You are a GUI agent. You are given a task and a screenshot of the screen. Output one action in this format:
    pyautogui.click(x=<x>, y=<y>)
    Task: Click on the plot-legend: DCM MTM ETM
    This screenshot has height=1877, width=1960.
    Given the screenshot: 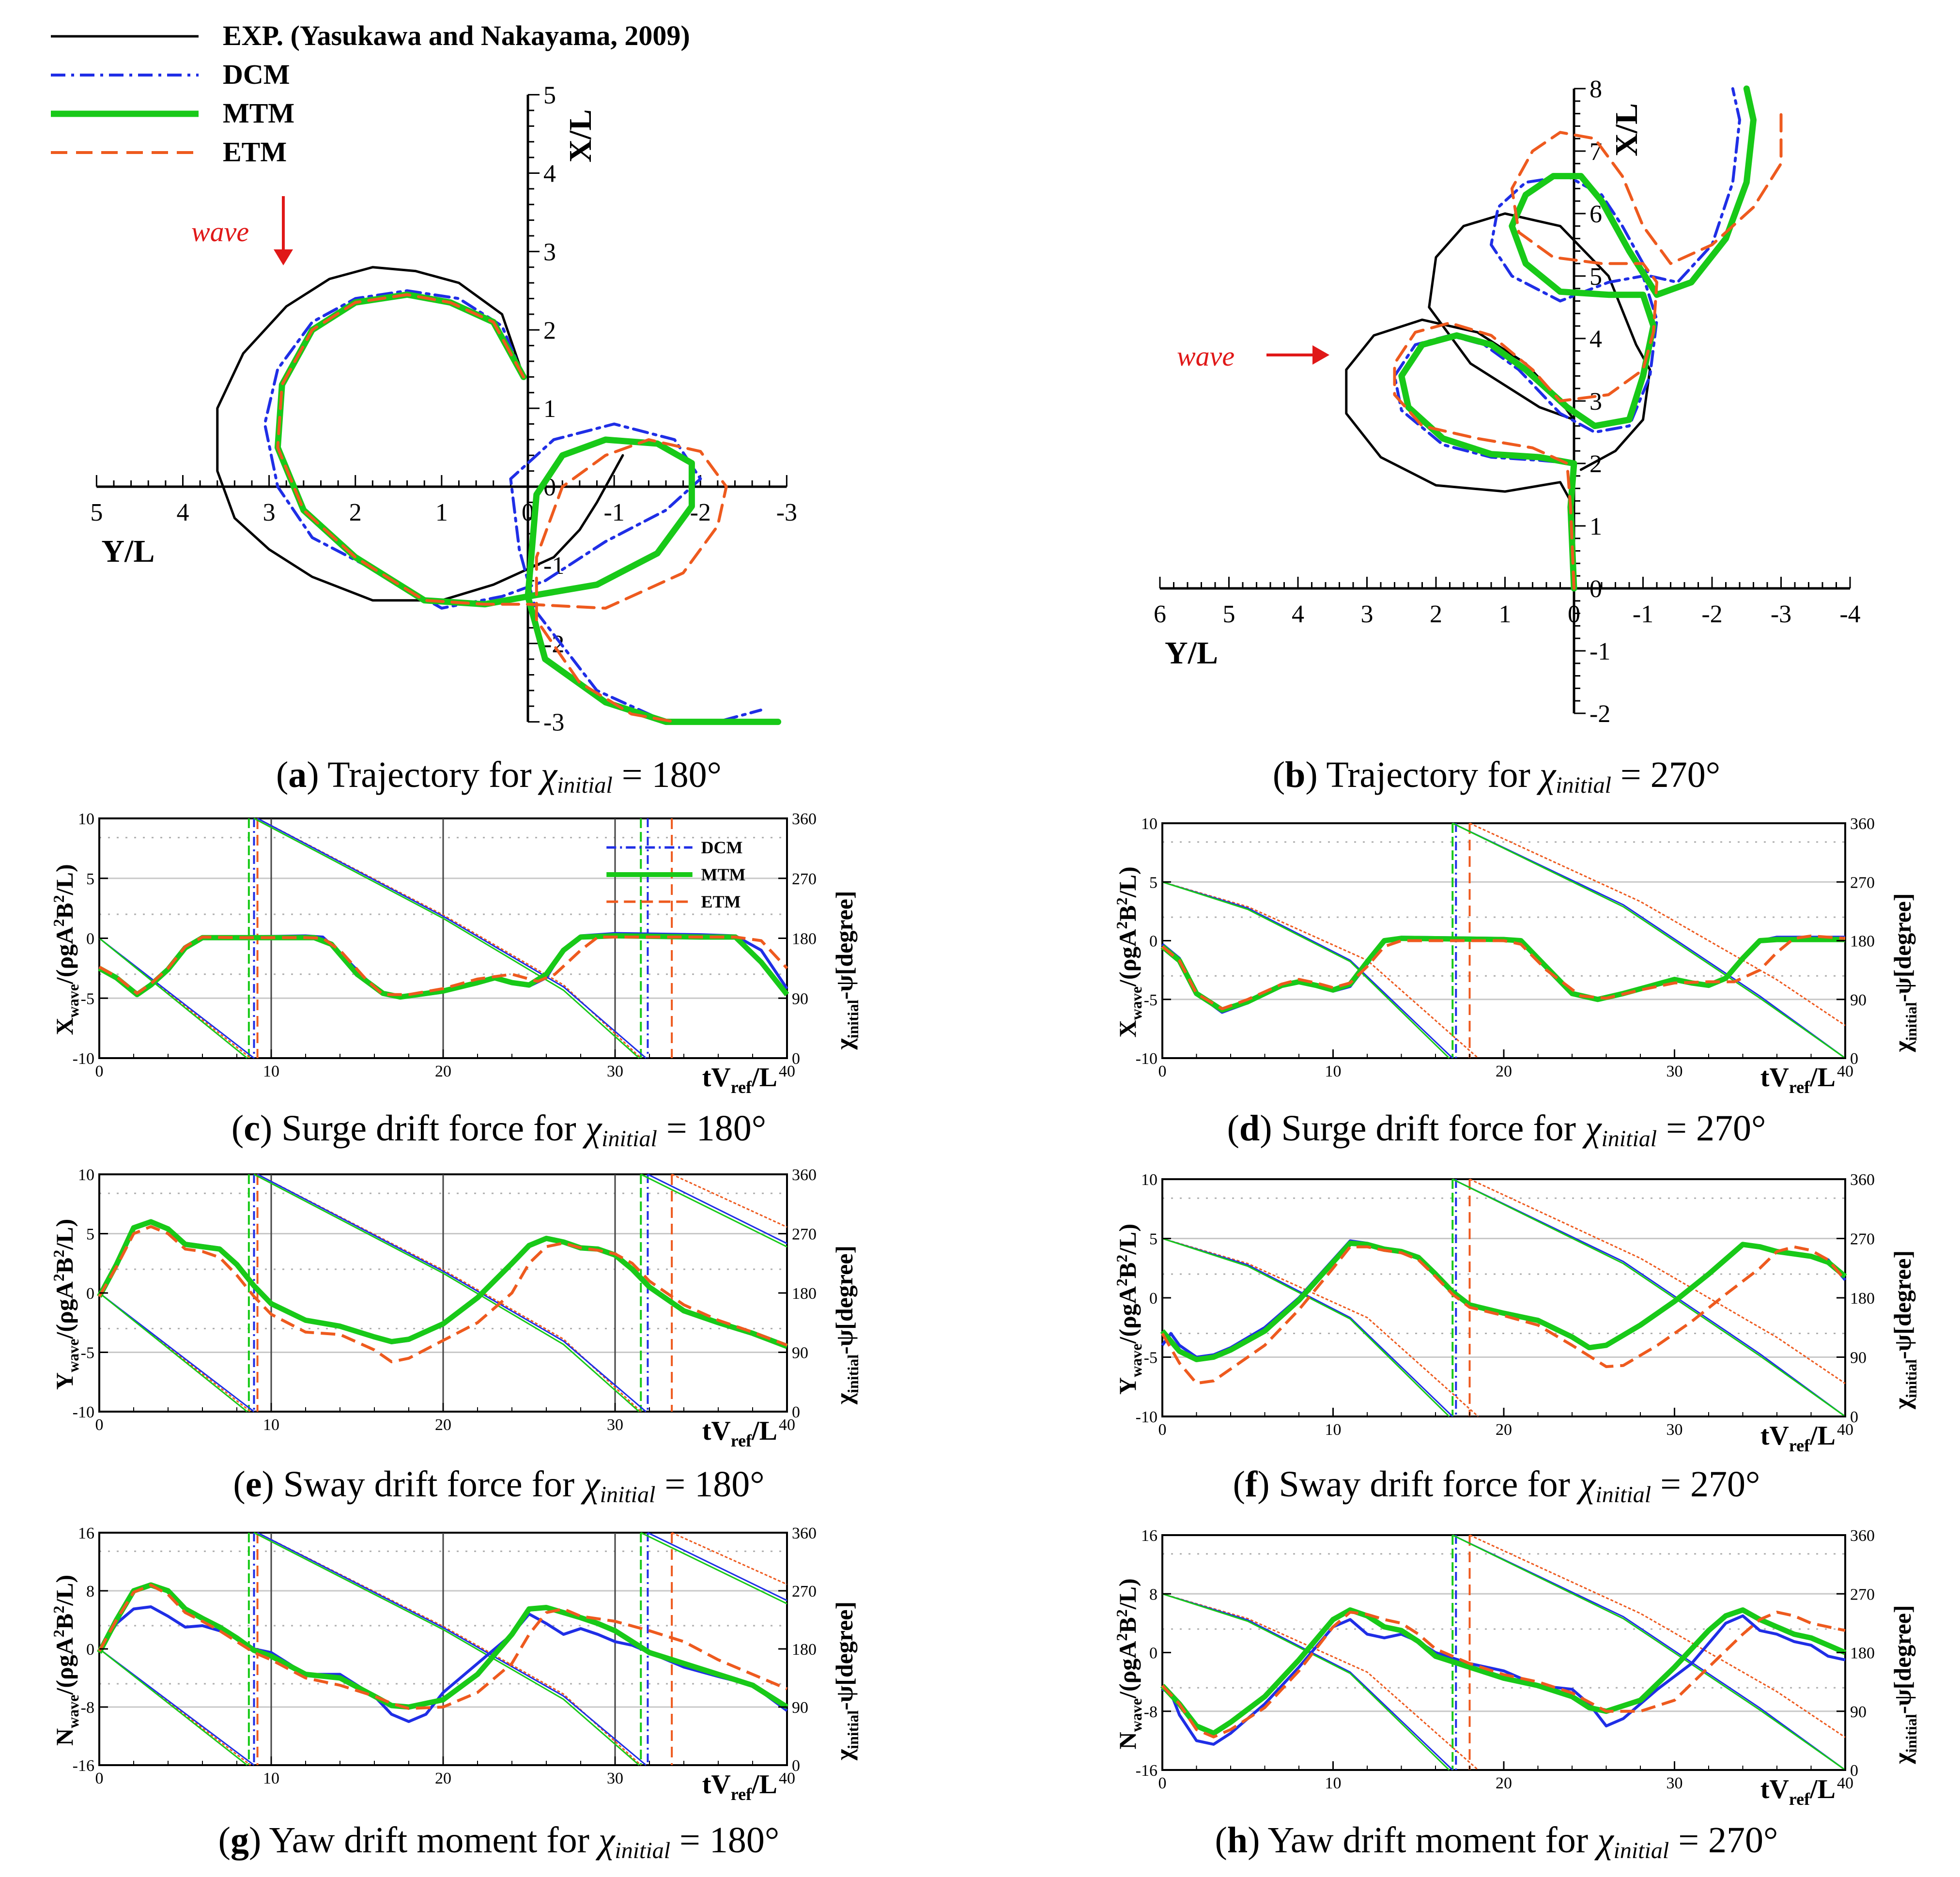 What is the action you would take?
    pyautogui.click(x=675, y=875)
    